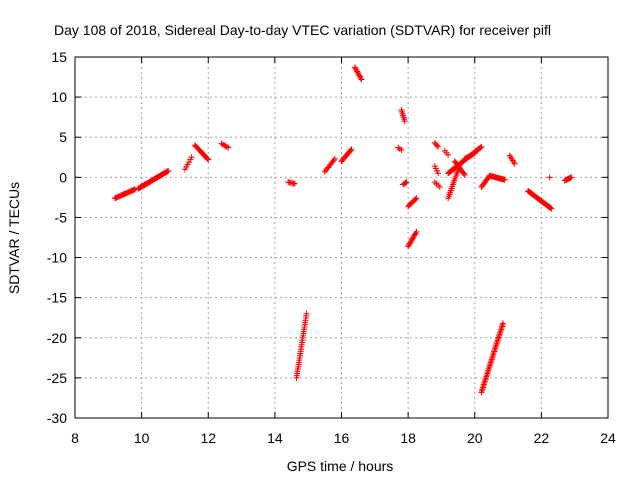 This screenshot has height=480, width=640. I want to click on y-tick-label: -25, so click(57, 378).